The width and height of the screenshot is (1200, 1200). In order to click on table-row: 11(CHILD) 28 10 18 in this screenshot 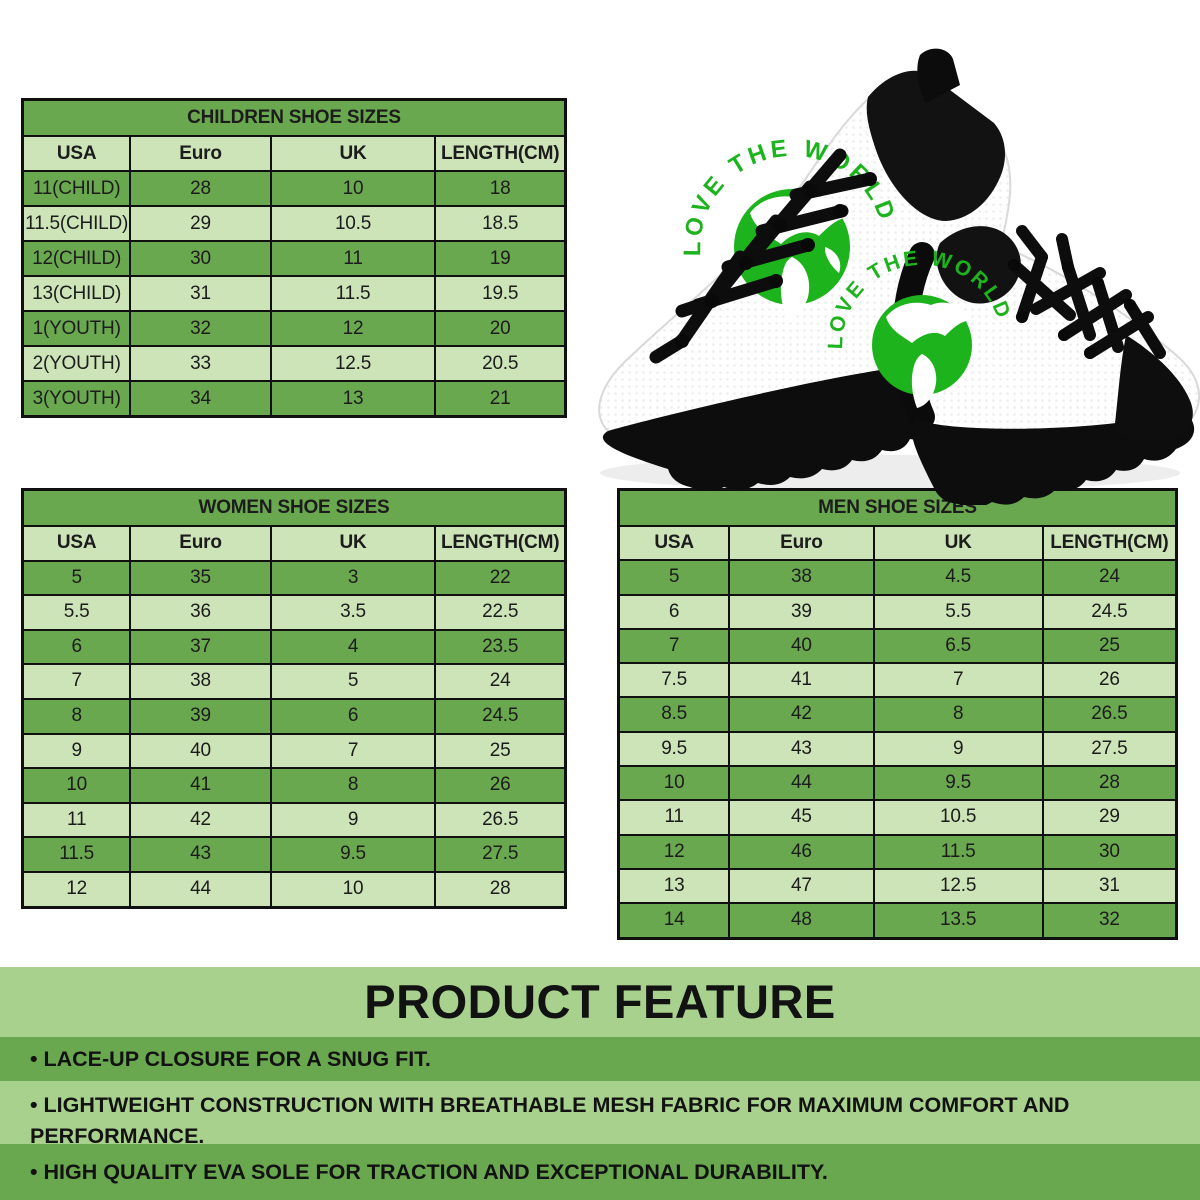, I will do `click(294, 187)`.